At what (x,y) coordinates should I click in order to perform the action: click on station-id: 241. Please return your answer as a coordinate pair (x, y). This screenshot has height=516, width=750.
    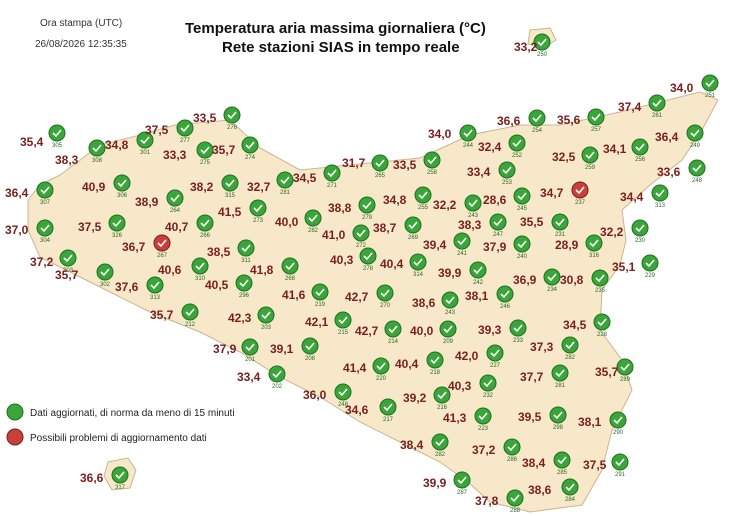
    Looking at the image, I should click on (462, 254).